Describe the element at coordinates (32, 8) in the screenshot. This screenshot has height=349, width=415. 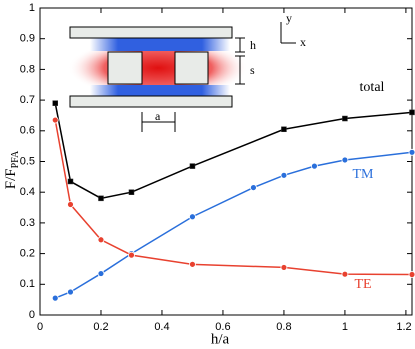
I see `y-tick-label: 1` at that location.